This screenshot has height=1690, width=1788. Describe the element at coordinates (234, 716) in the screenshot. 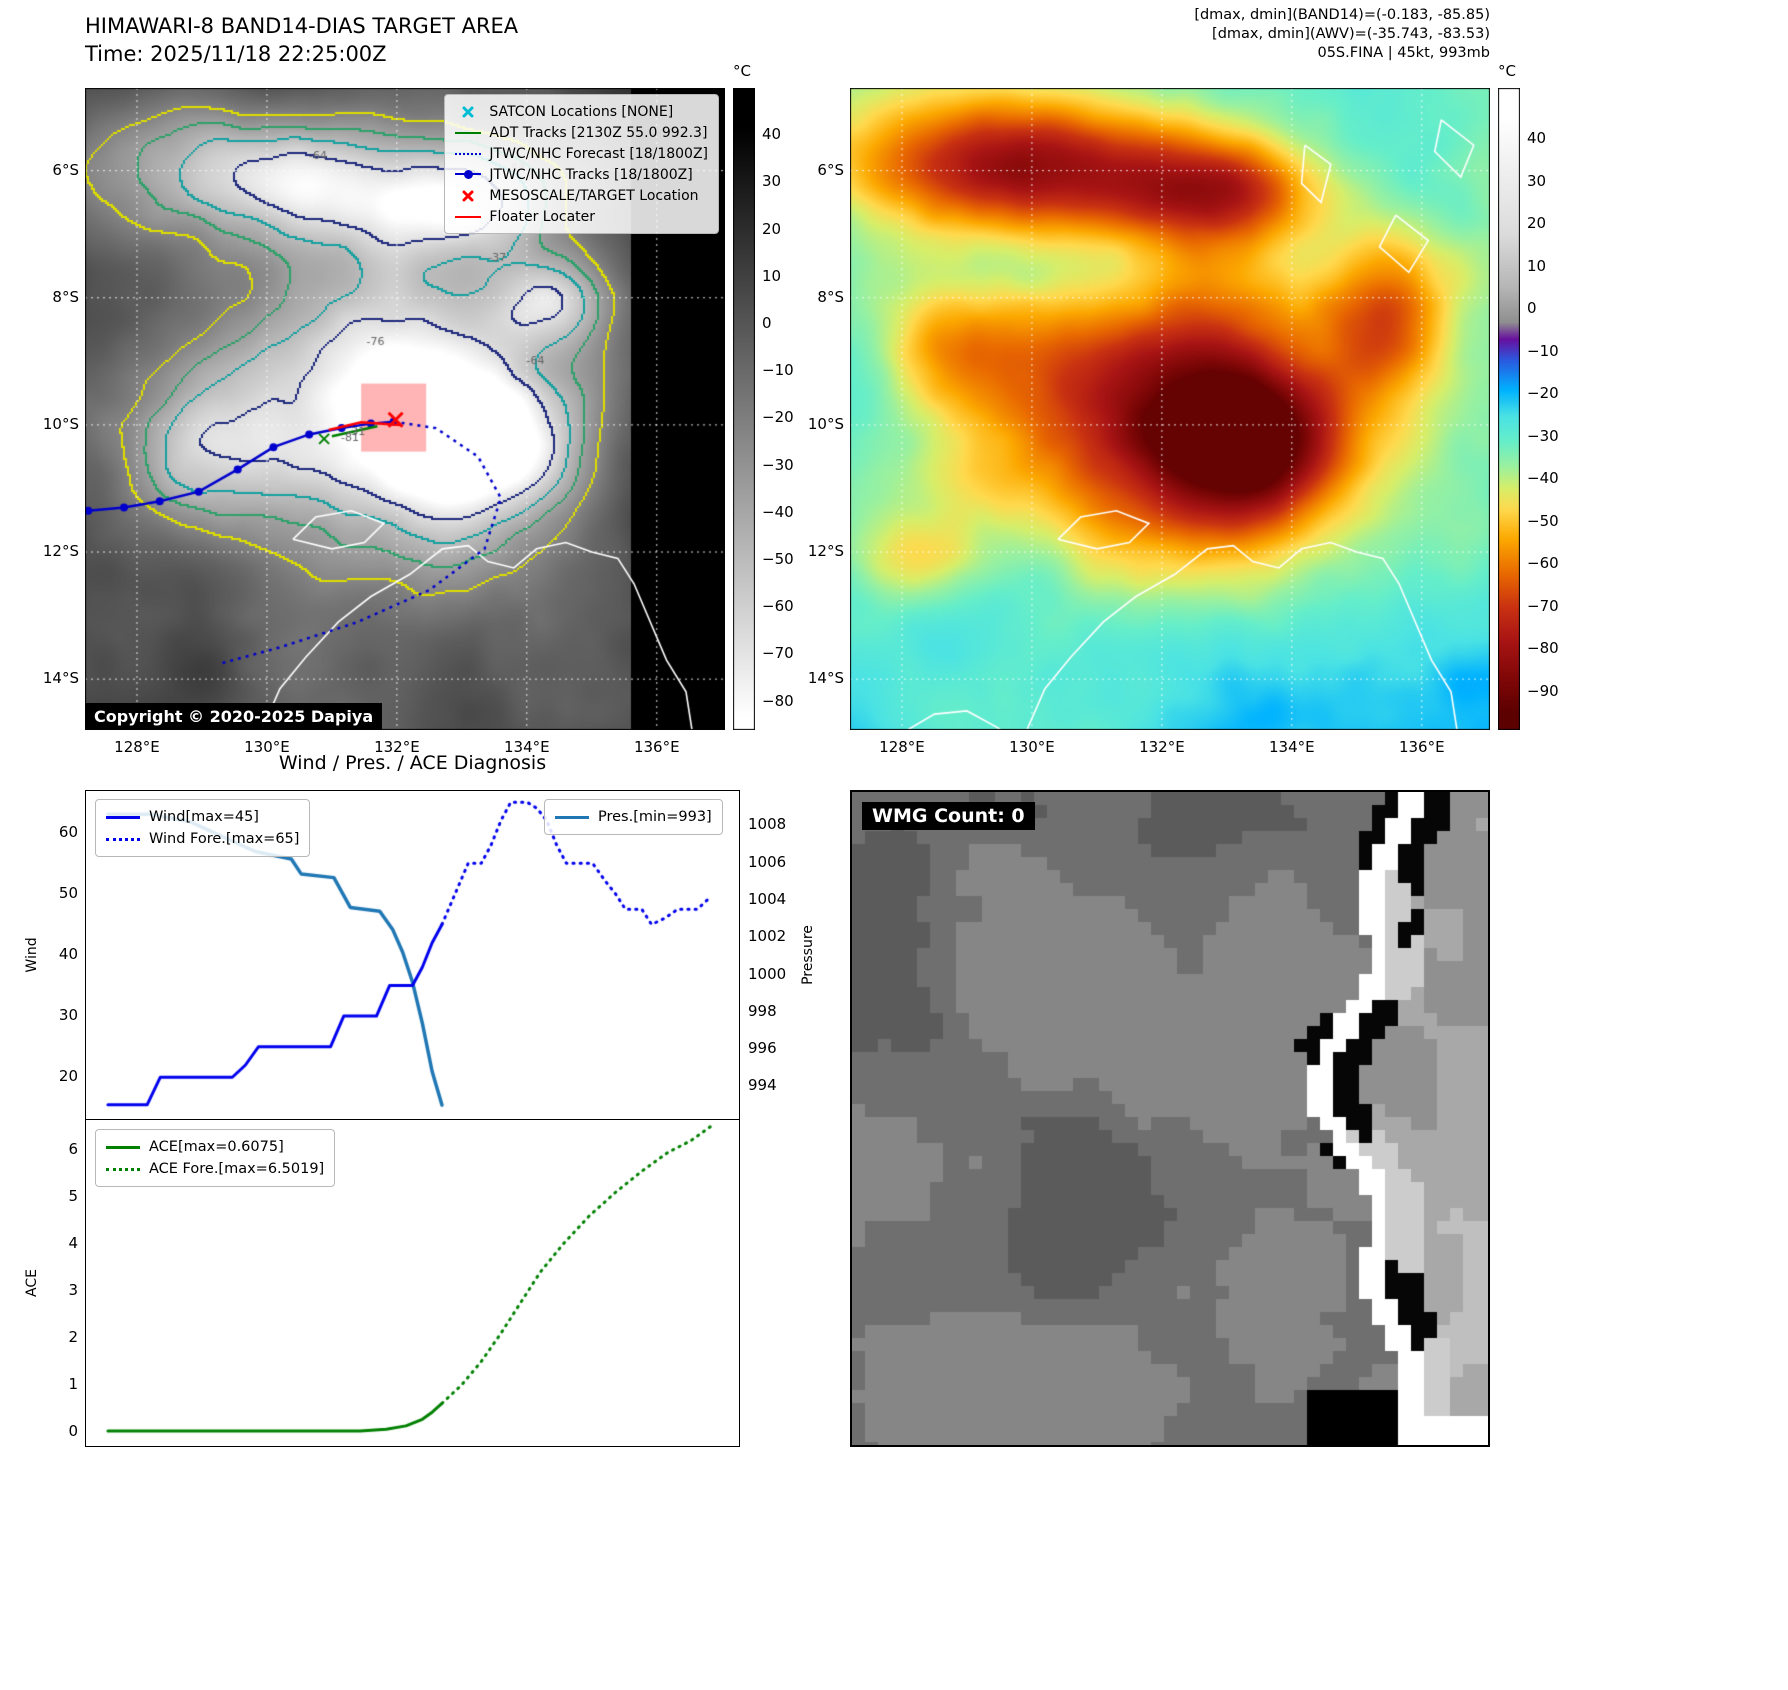

I see `copyright-label: Copyright © 2020-2025 Dapiya` at that location.